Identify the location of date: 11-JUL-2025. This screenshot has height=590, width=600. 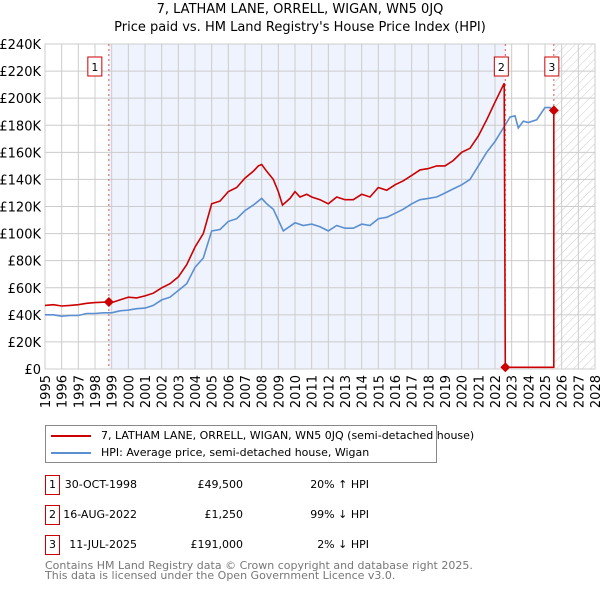
(103, 544).